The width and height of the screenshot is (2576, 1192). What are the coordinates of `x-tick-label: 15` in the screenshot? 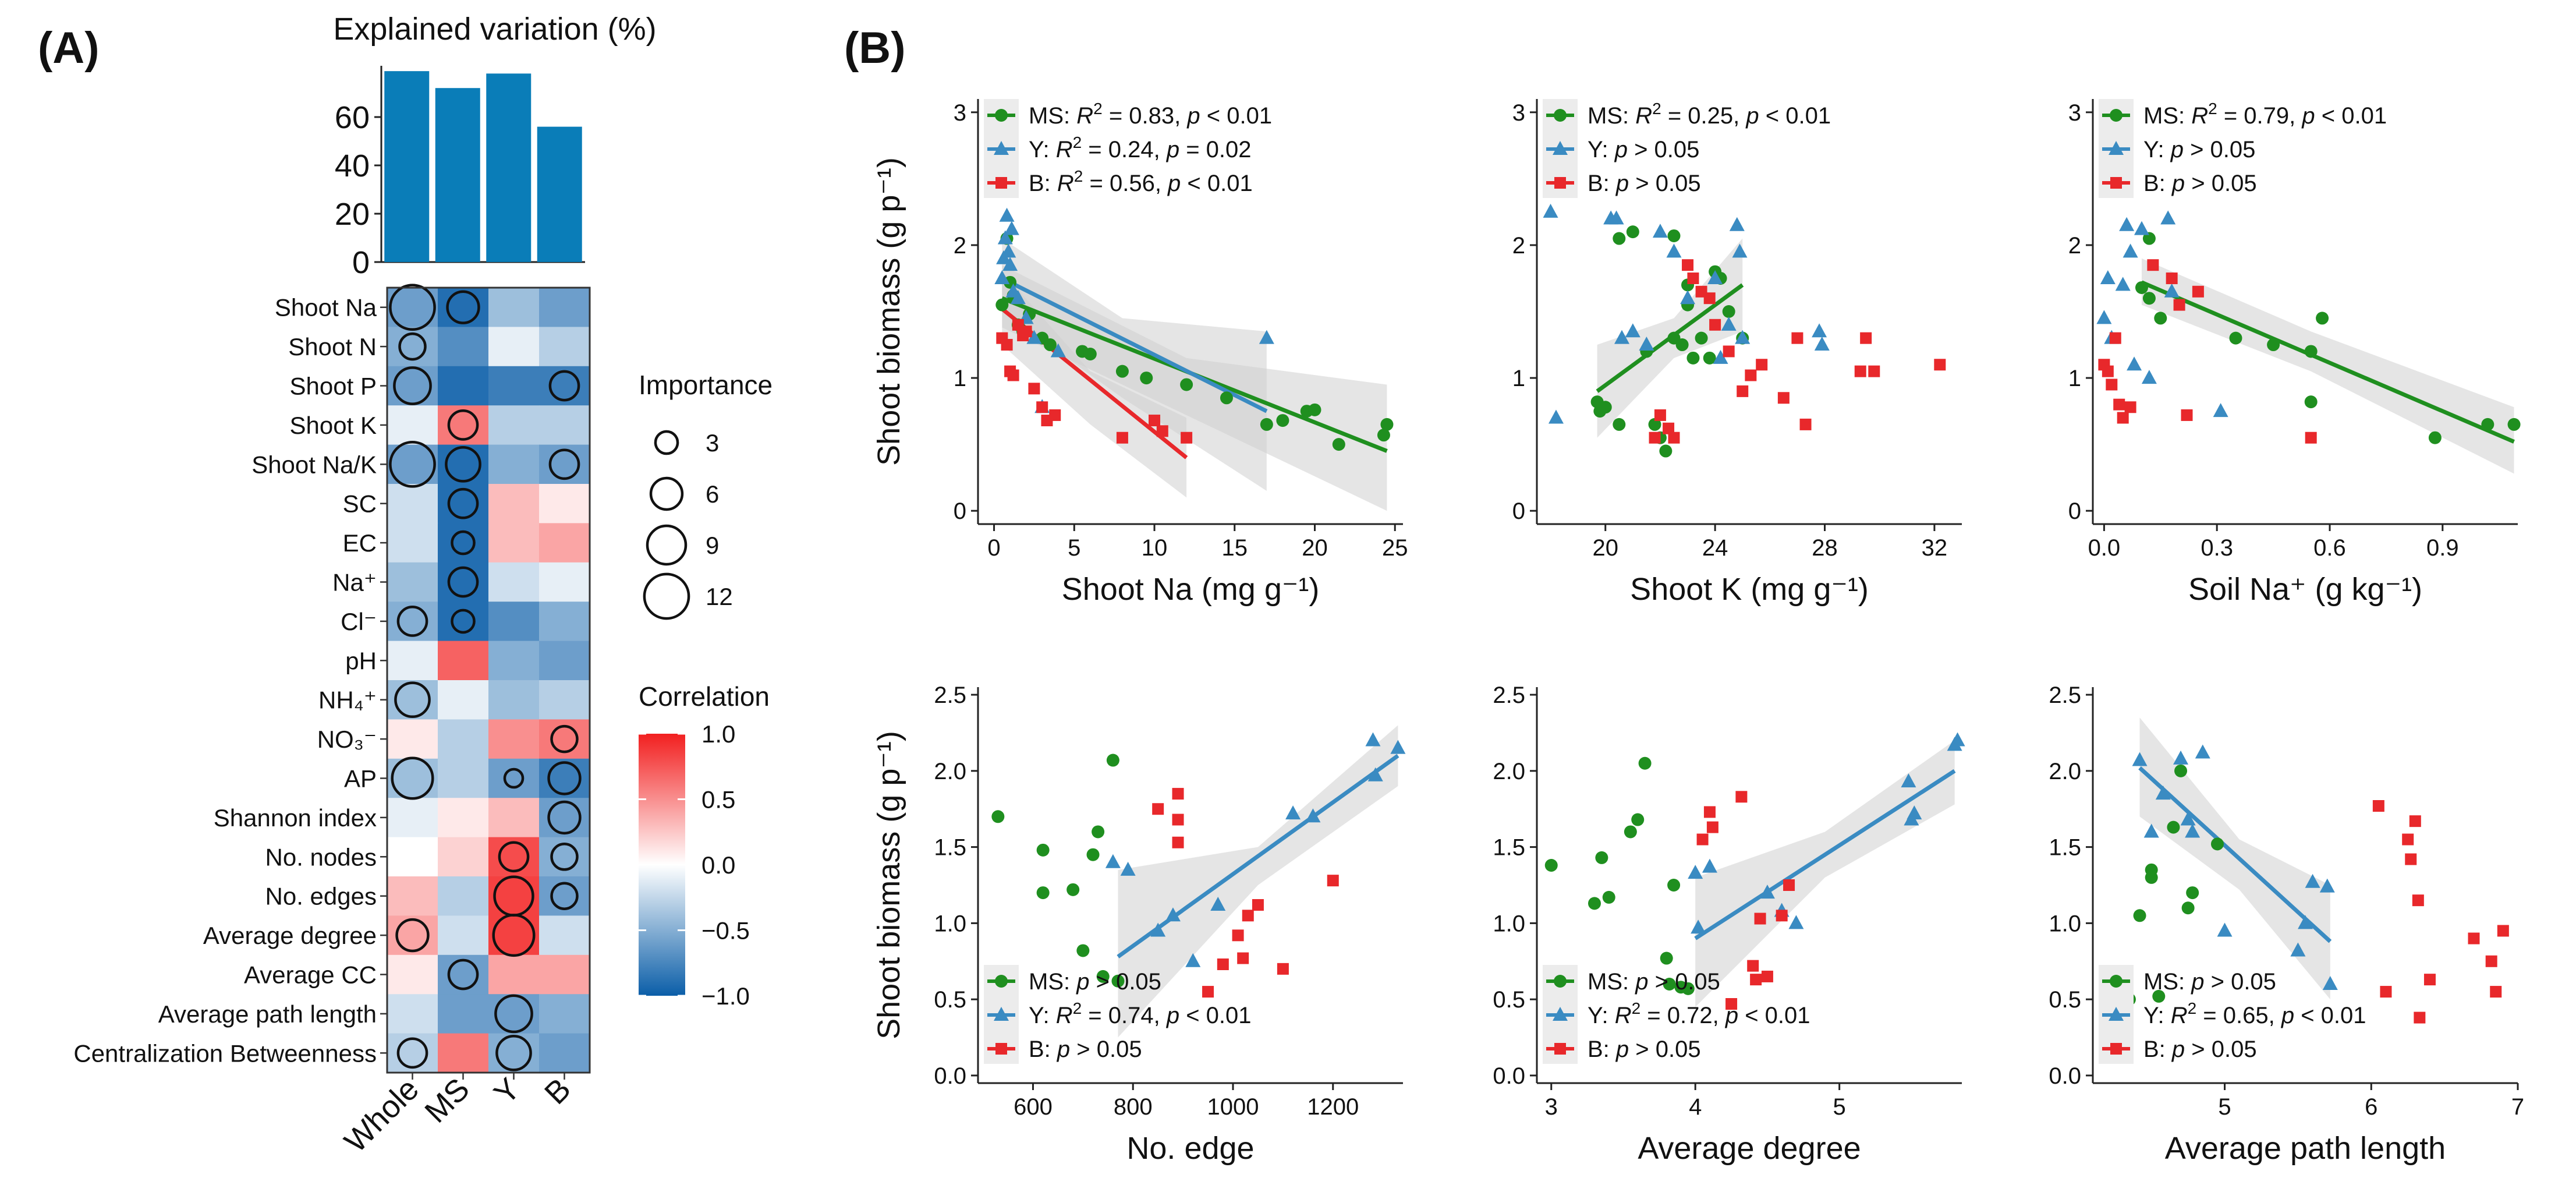 It's located at (1235, 548).